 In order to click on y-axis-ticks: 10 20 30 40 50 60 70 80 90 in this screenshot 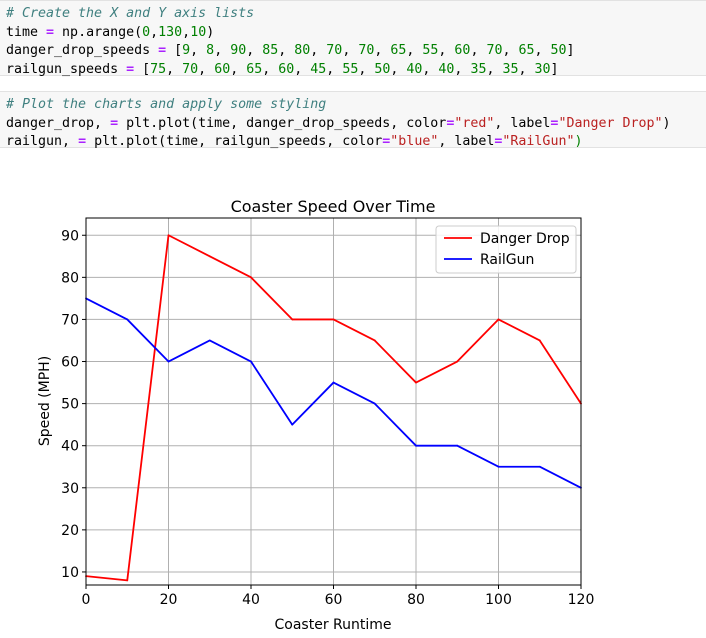, I will do `click(73, 404)`.